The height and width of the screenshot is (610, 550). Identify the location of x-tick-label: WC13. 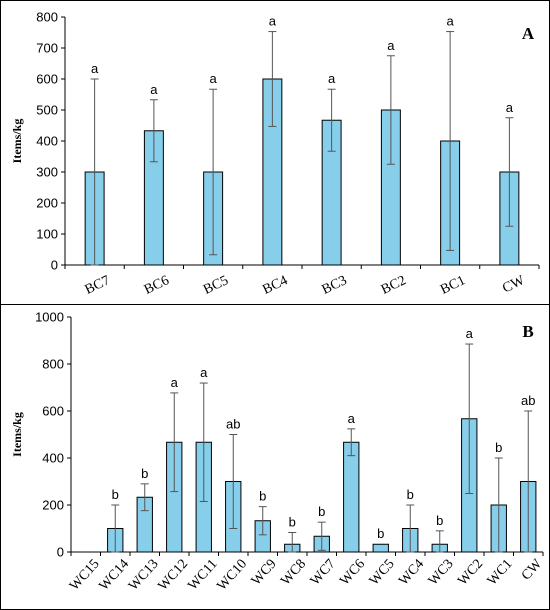
(144, 575).